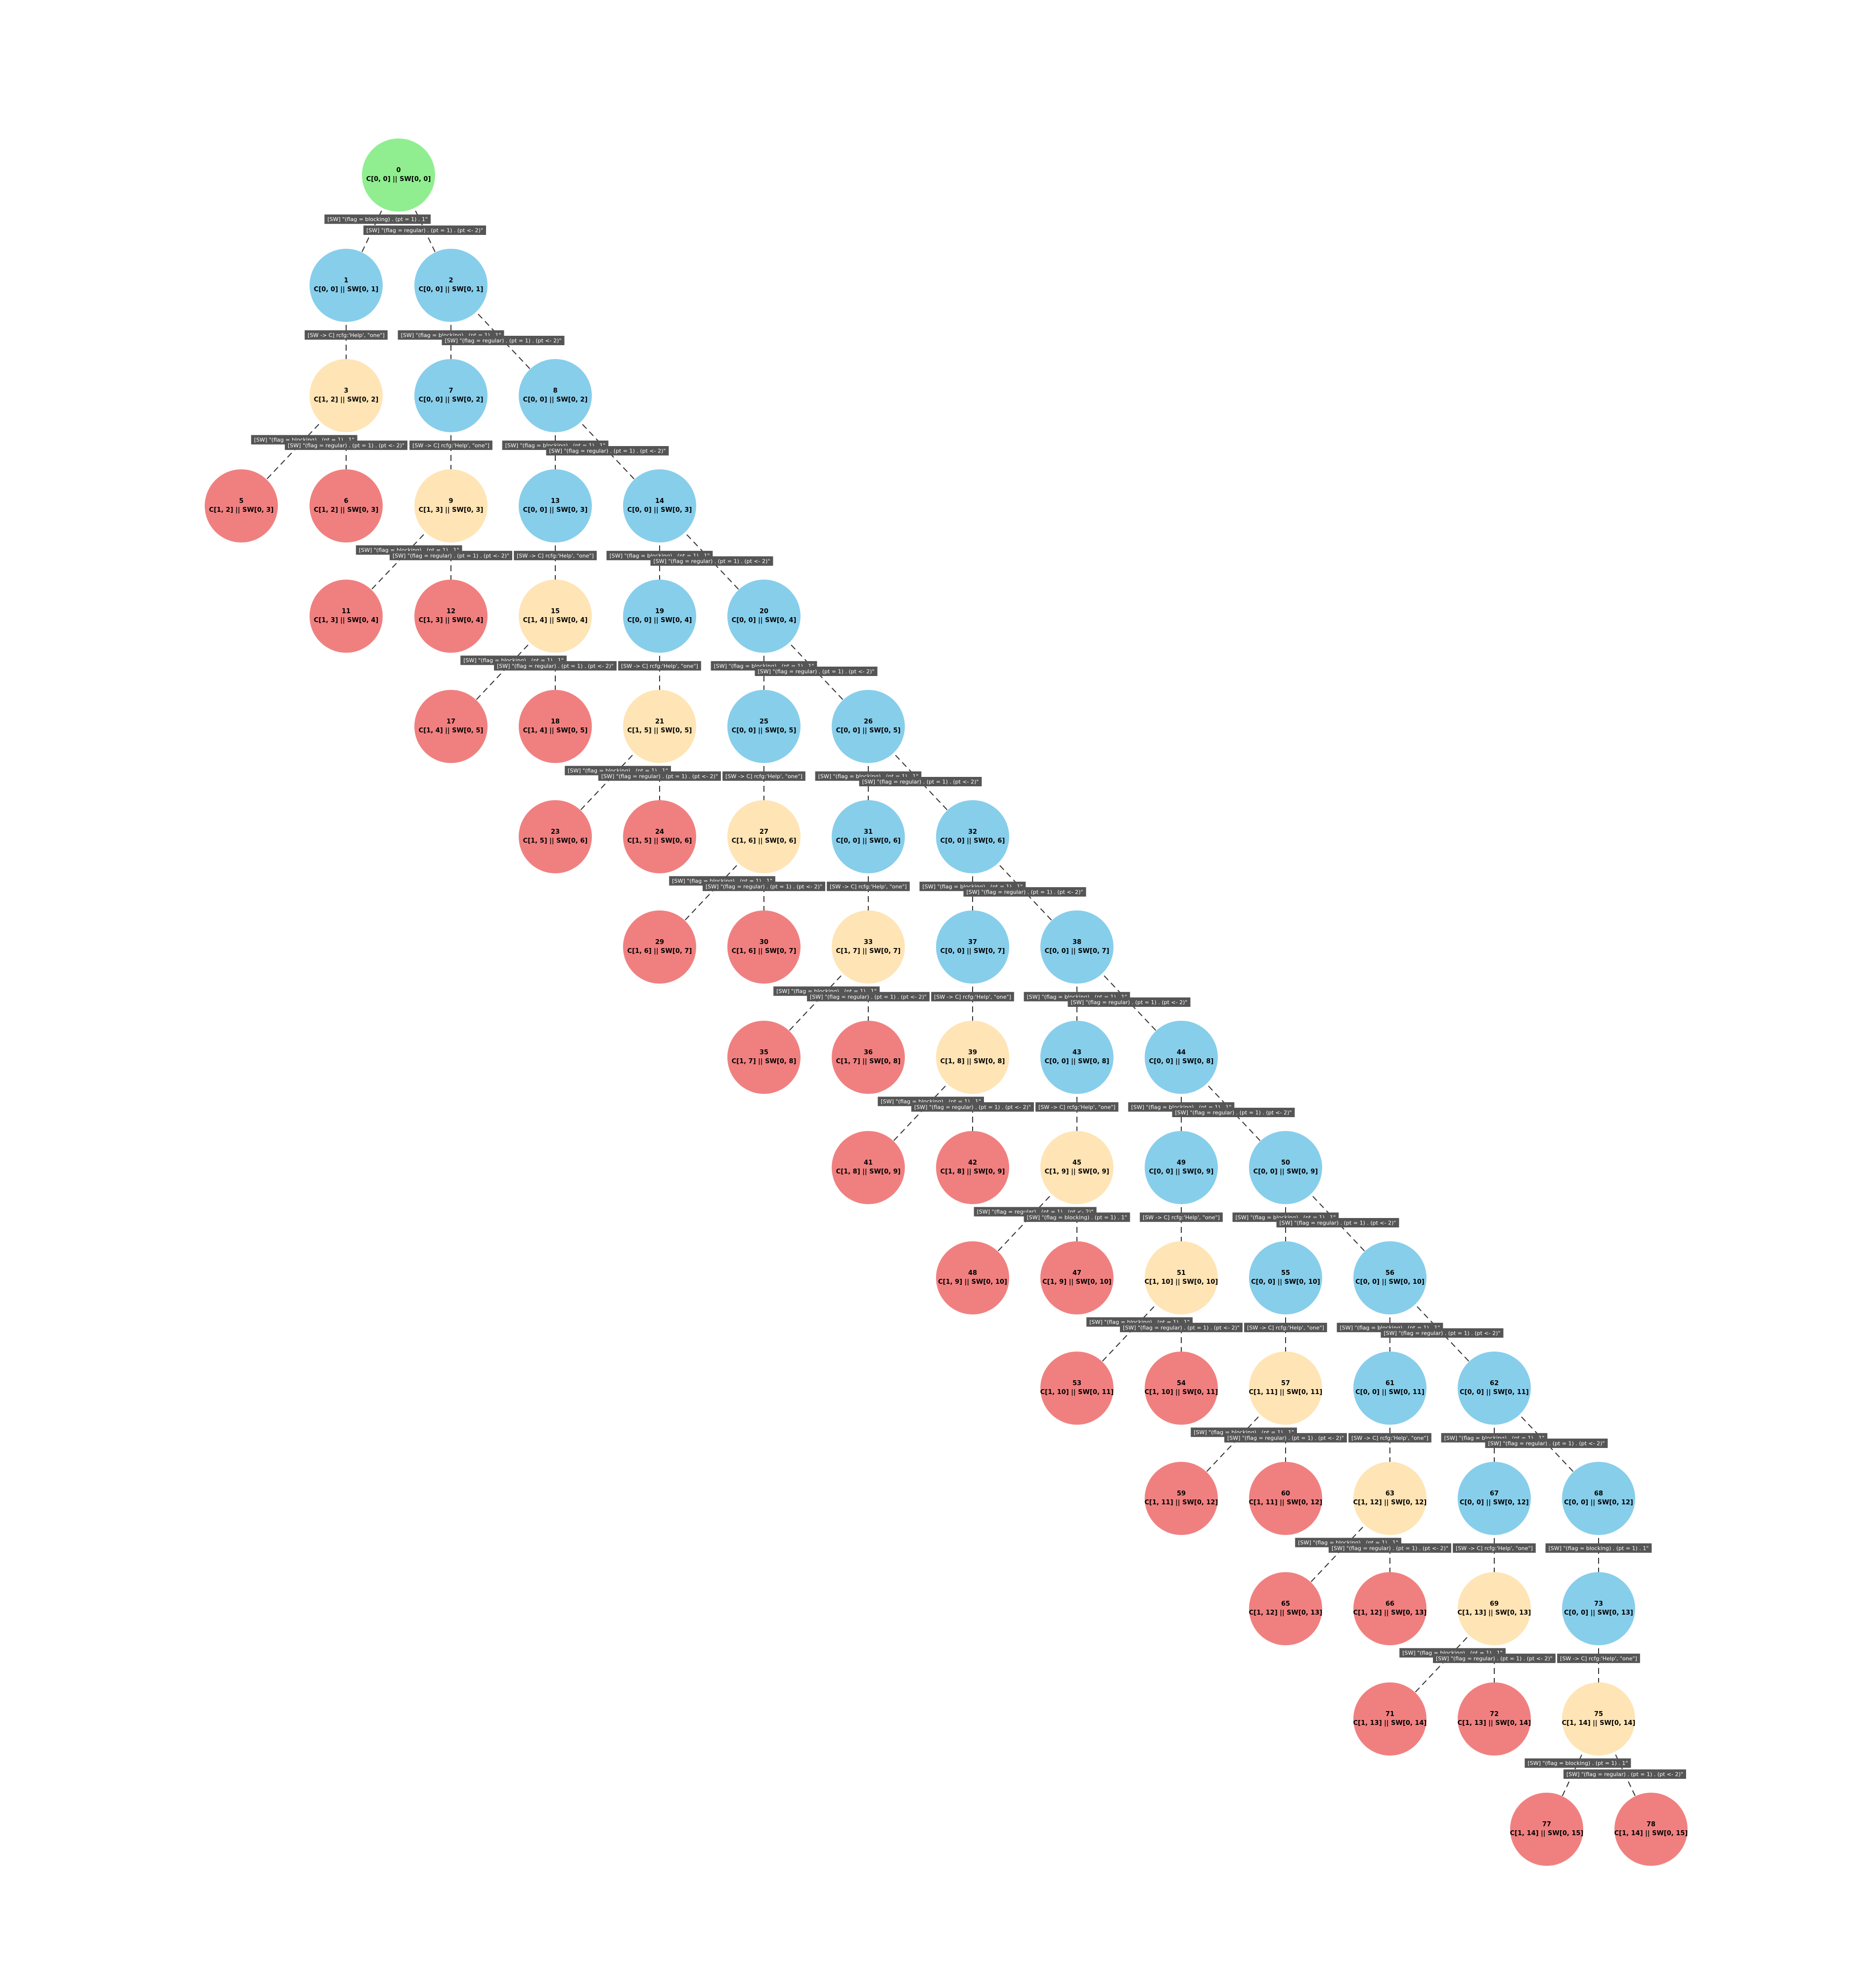  What do you see at coordinates (241, 505) in the screenshot?
I see `state-node-5: 5C[1, 2] || SW[0, 3]` at bounding box center [241, 505].